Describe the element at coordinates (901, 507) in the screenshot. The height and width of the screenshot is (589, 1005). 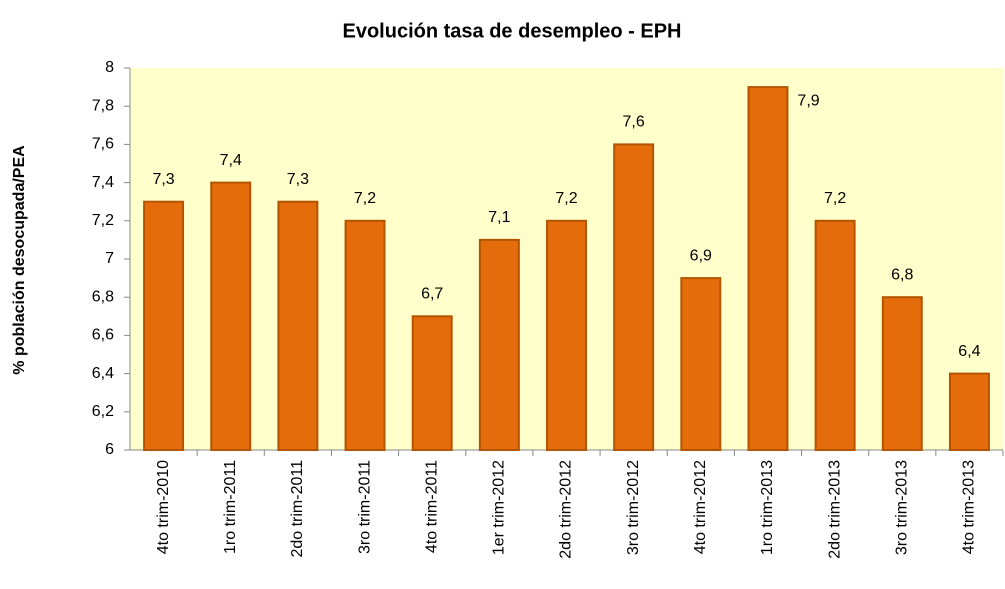
I see `x-tick-label: 3ro trim-2013` at that location.